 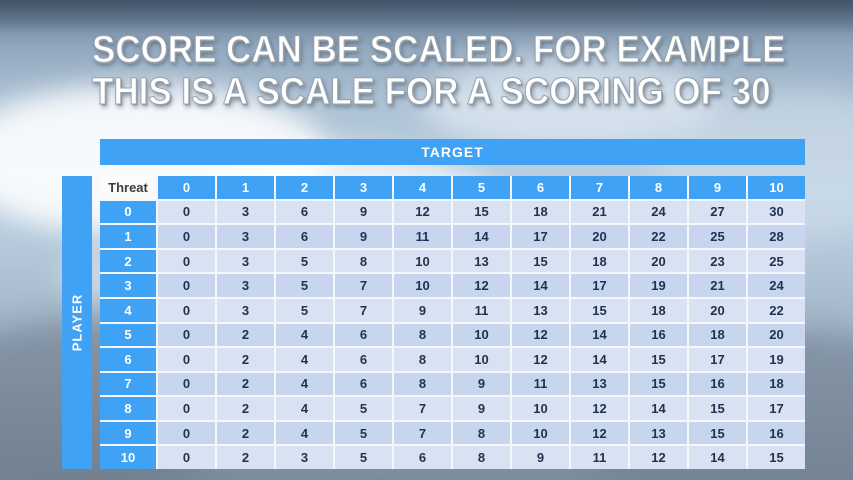 I want to click on title-line-2: THIS IS A SCALE FOR A SCORING OF 30, so click(x=431, y=92).